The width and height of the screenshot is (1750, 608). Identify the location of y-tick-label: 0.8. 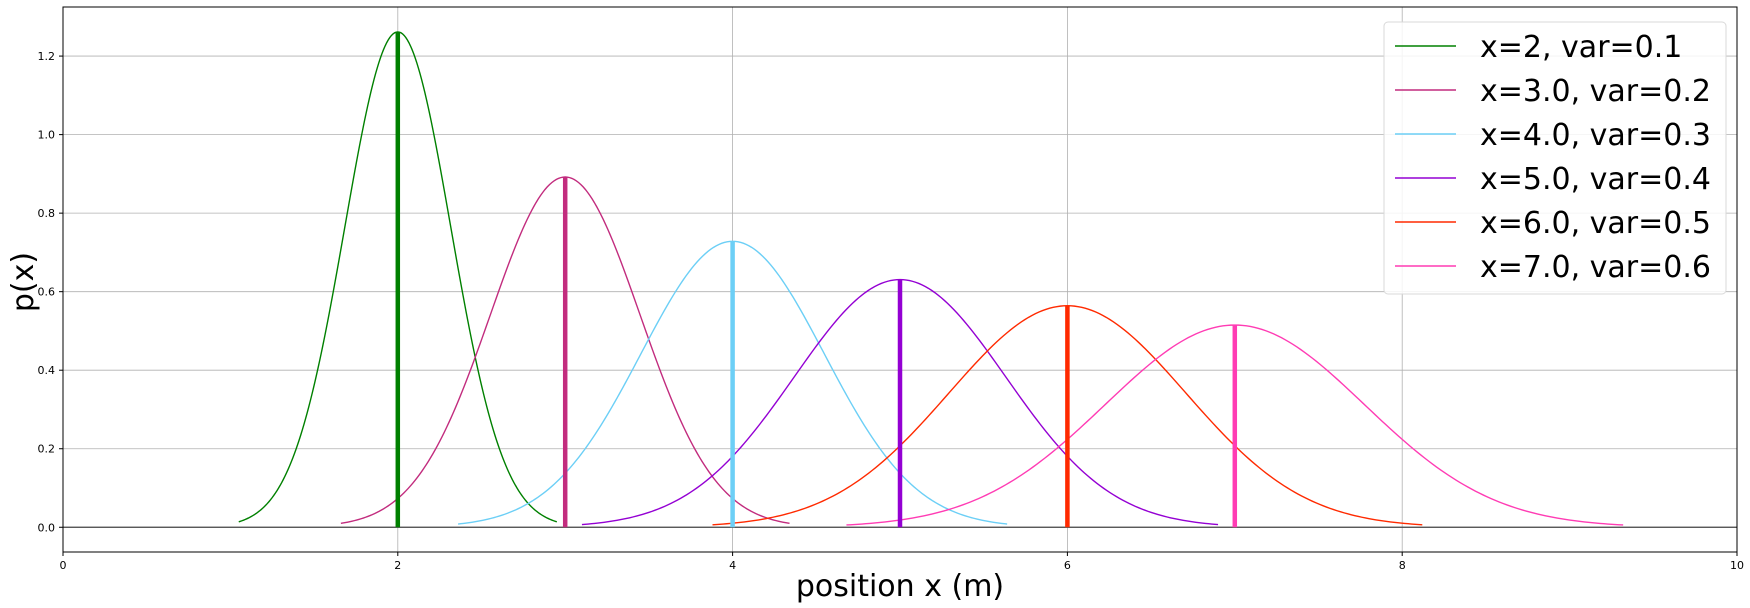
(47, 213).